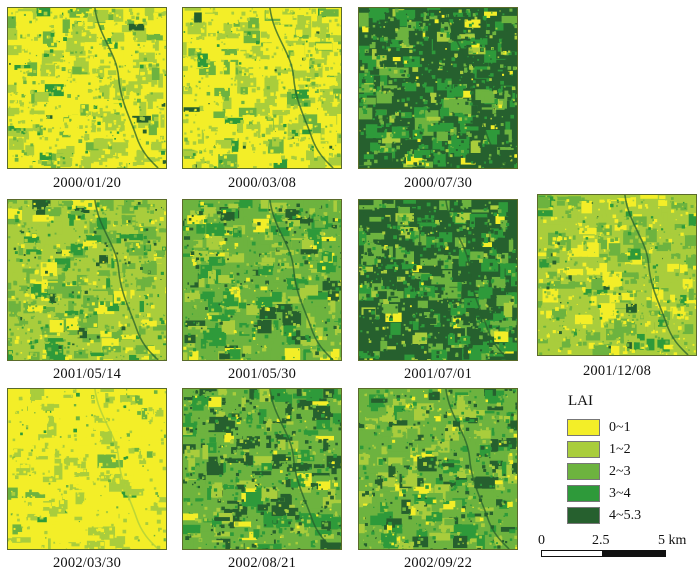 The width and height of the screenshot is (700, 576). I want to click on scale-tick-label: 2.5, so click(601, 540).